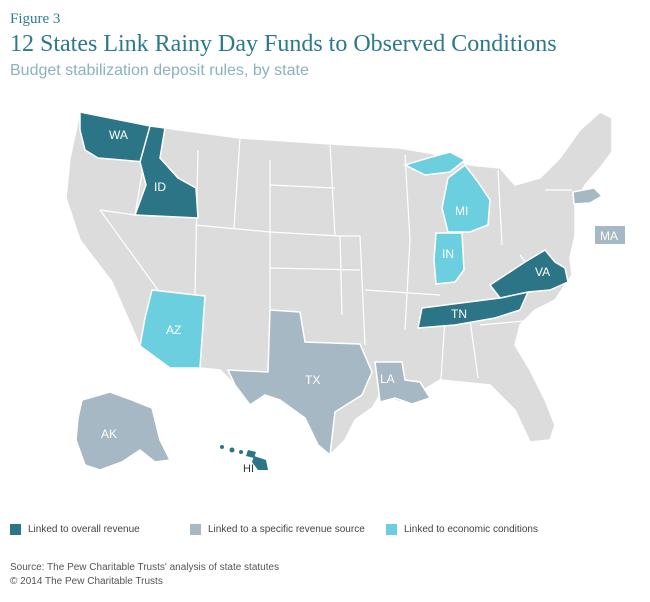 Image resolution: width=650 pixels, height=602 pixels. What do you see at coordinates (387, 379) in the screenshot?
I see `label-la: LA` at bounding box center [387, 379].